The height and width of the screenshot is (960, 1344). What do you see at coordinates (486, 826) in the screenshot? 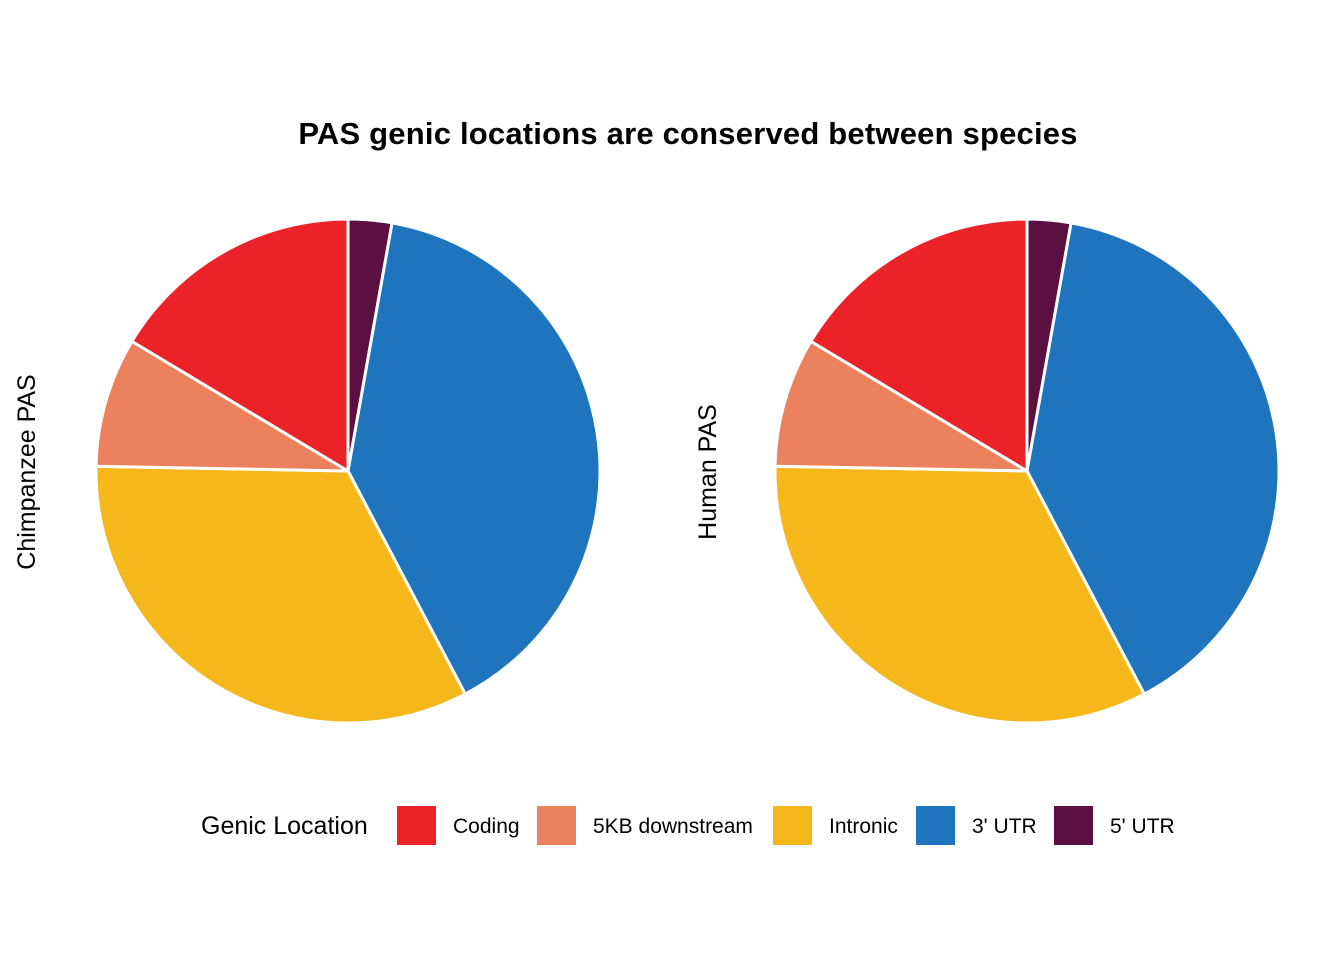
I see `legend-label-coding: Coding` at bounding box center [486, 826].